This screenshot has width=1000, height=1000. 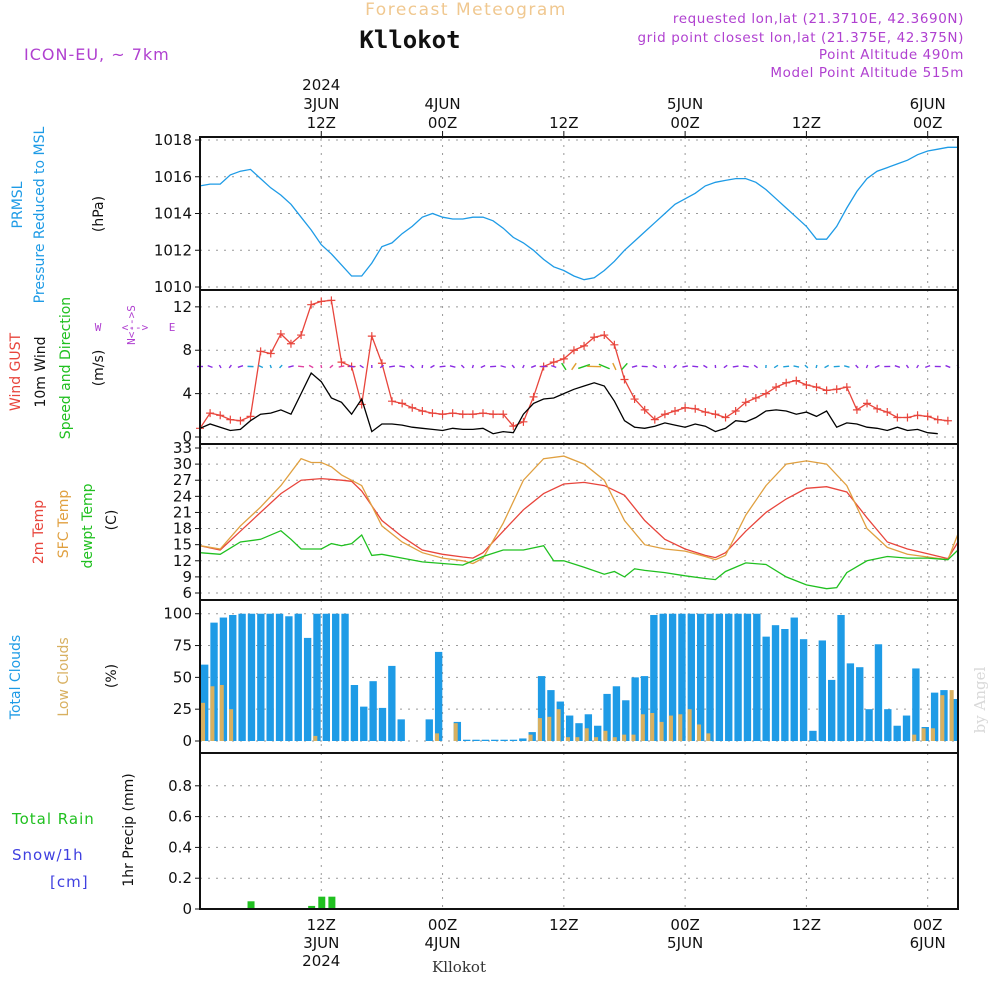 What do you see at coordinates (64, 524) in the screenshot?
I see `sfct-label: SFC Temp` at bounding box center [64, 524].